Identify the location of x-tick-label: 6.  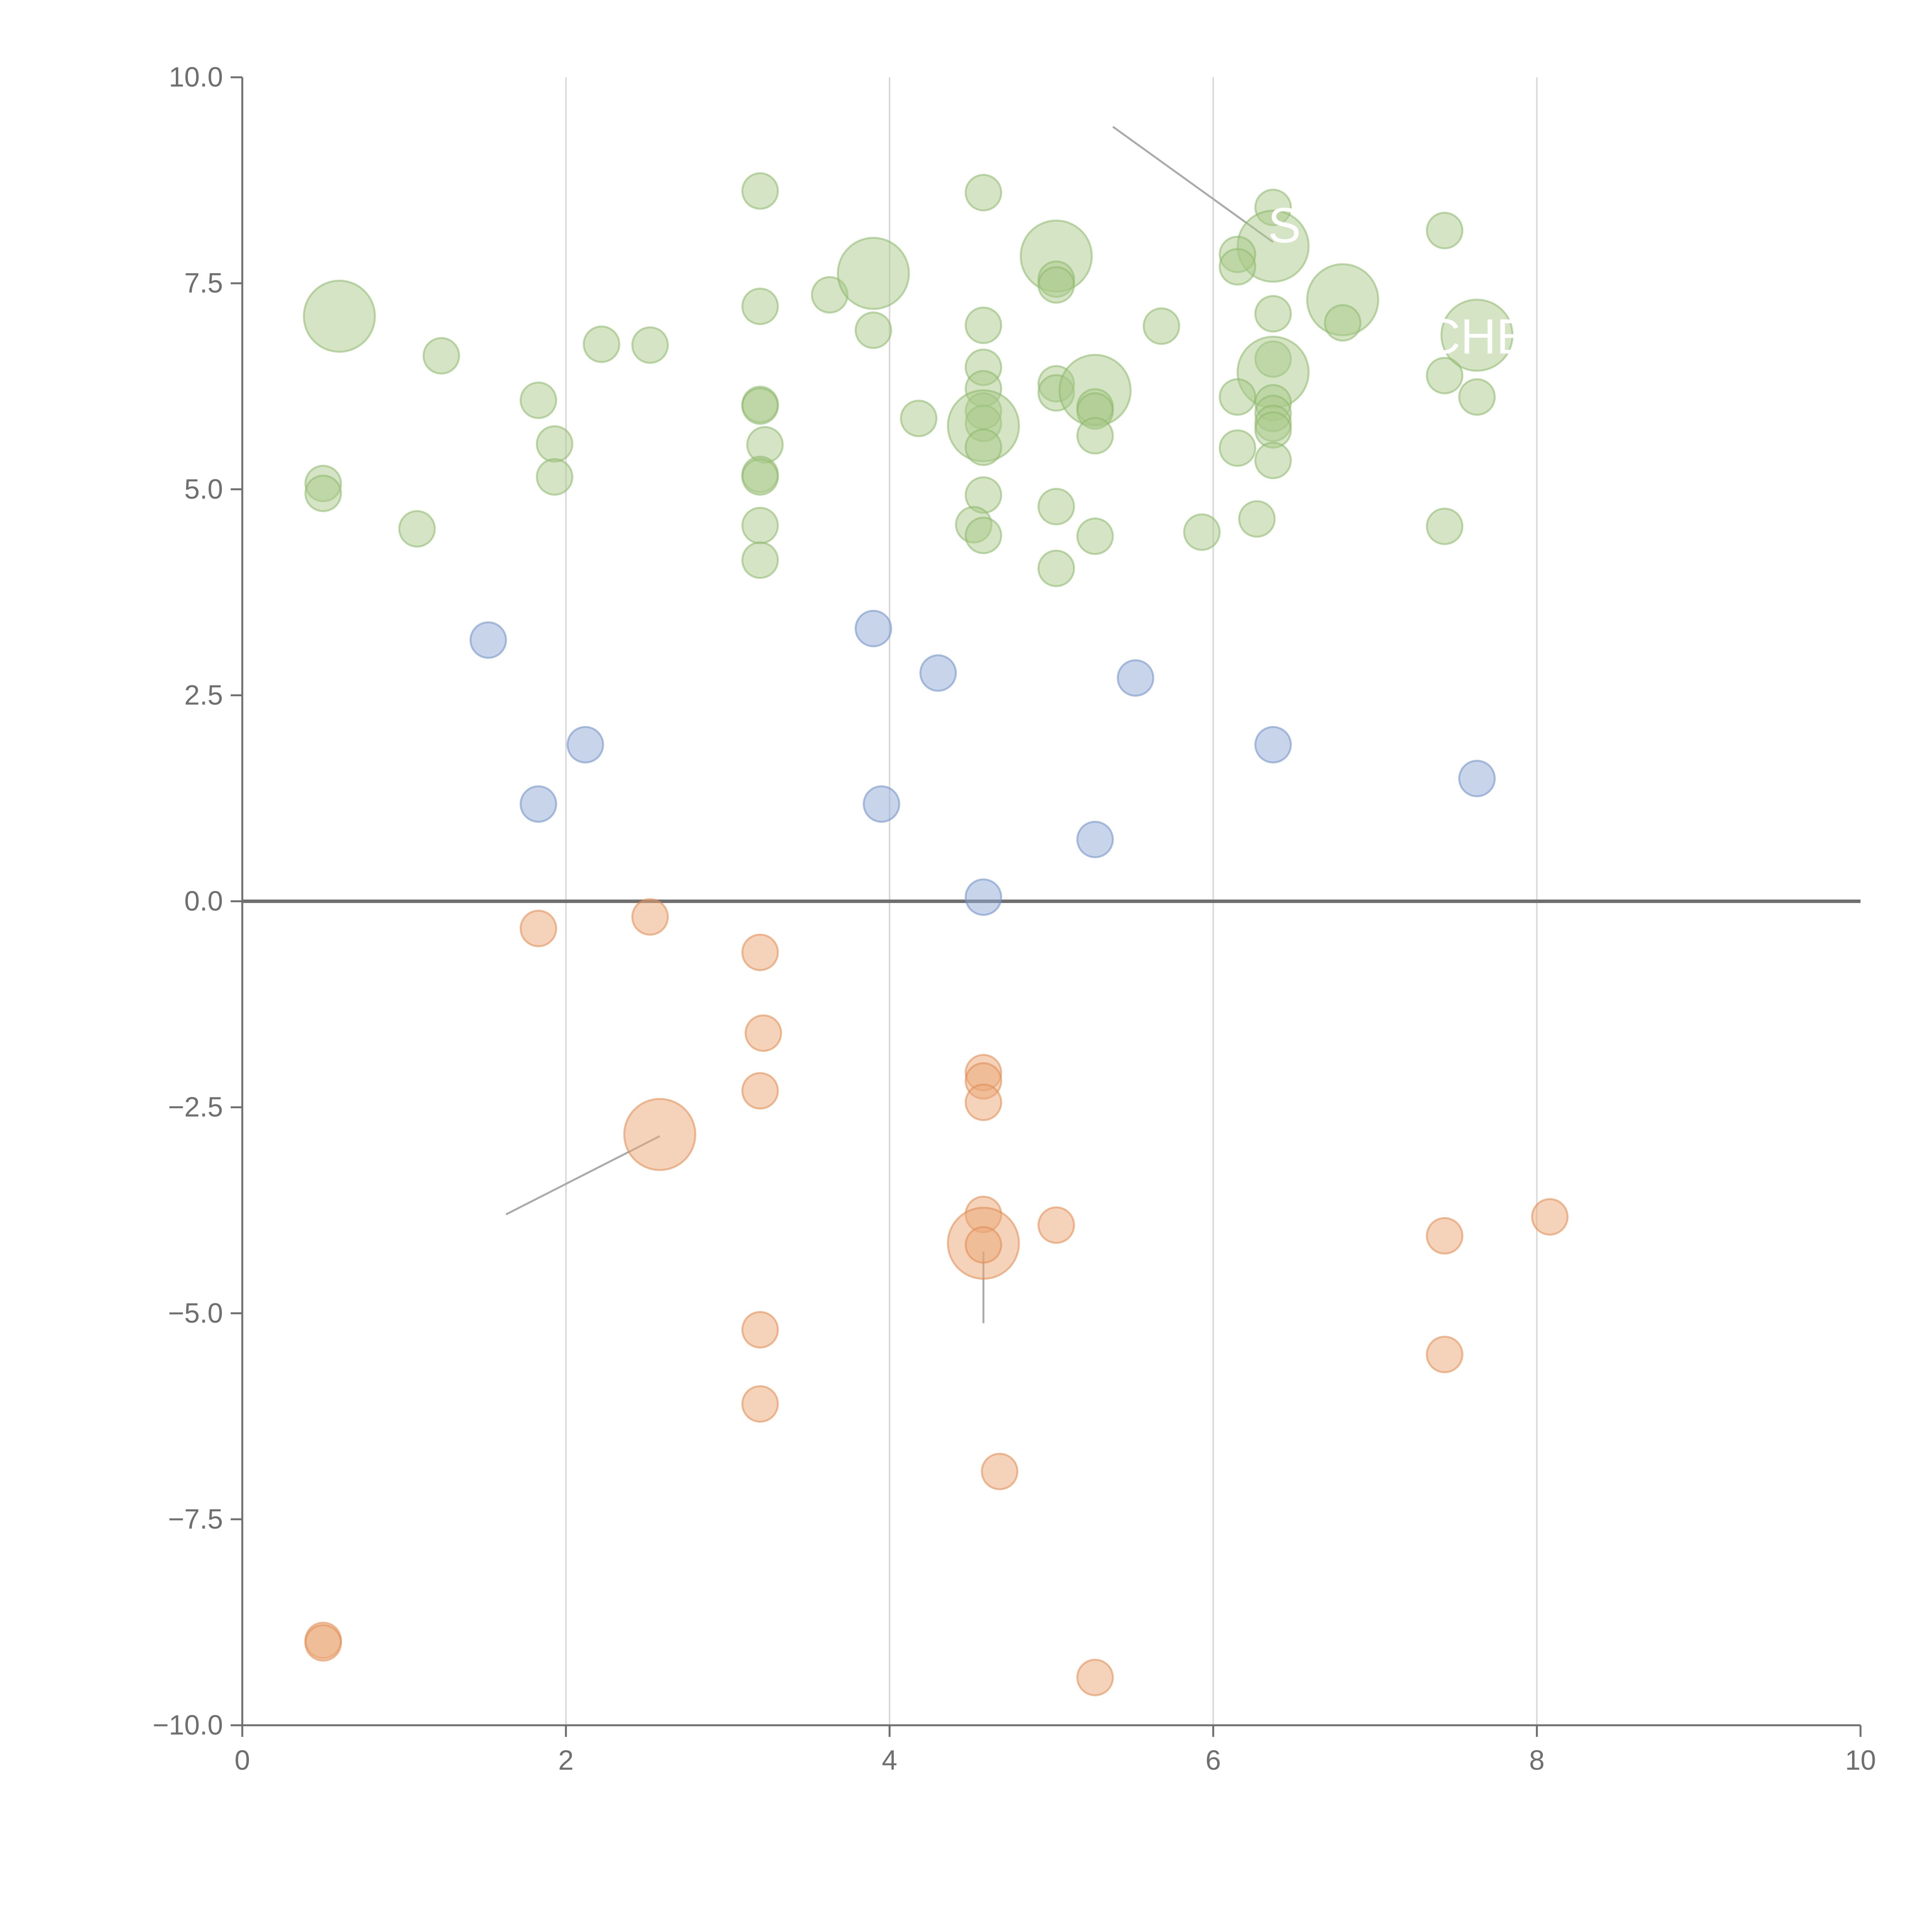
(1213, 1760).